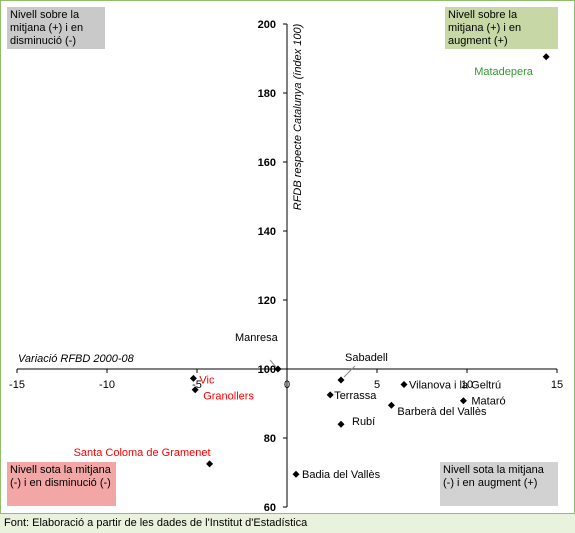  What do you see at coordinates (377, 385) in the screenshot?
I see `x-tick-label: 5` at bounding box center [377, 385].